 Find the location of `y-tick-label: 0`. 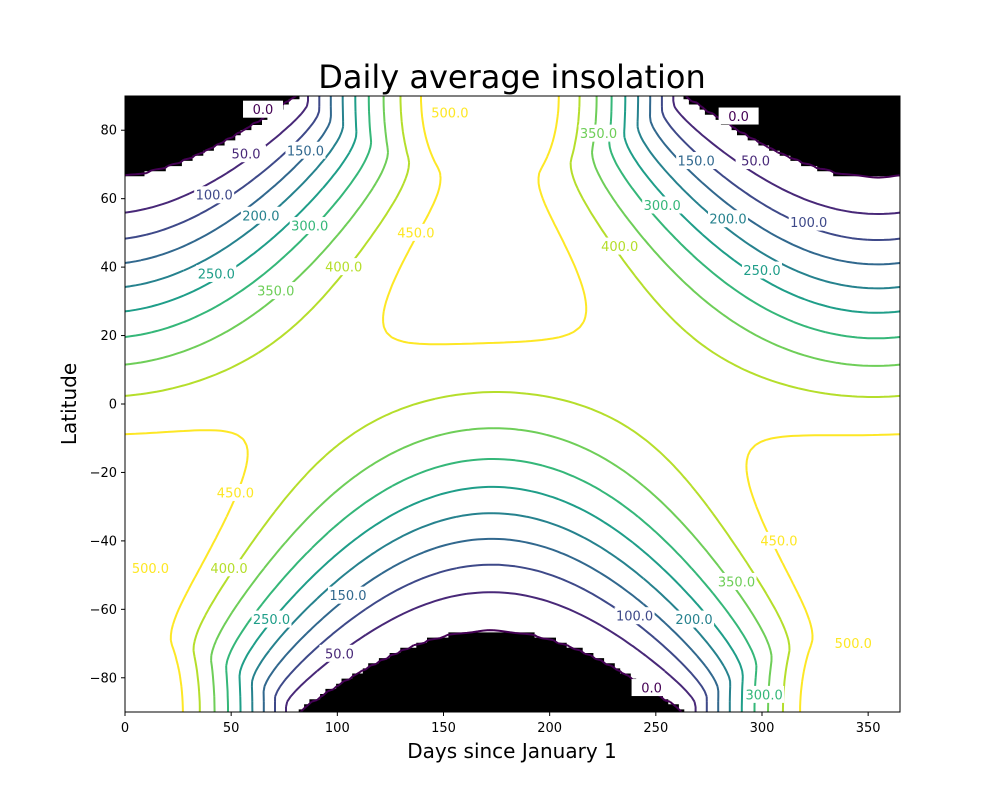

y-tick-label: 0 is located at coordinates (113, 405).